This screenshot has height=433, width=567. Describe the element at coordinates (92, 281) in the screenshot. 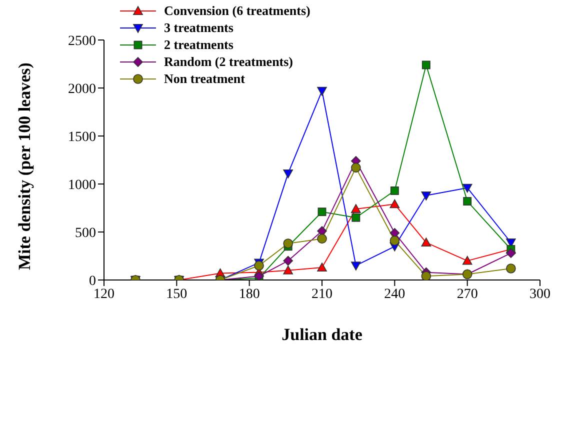

I see `y-tick-label: 0` at that location.